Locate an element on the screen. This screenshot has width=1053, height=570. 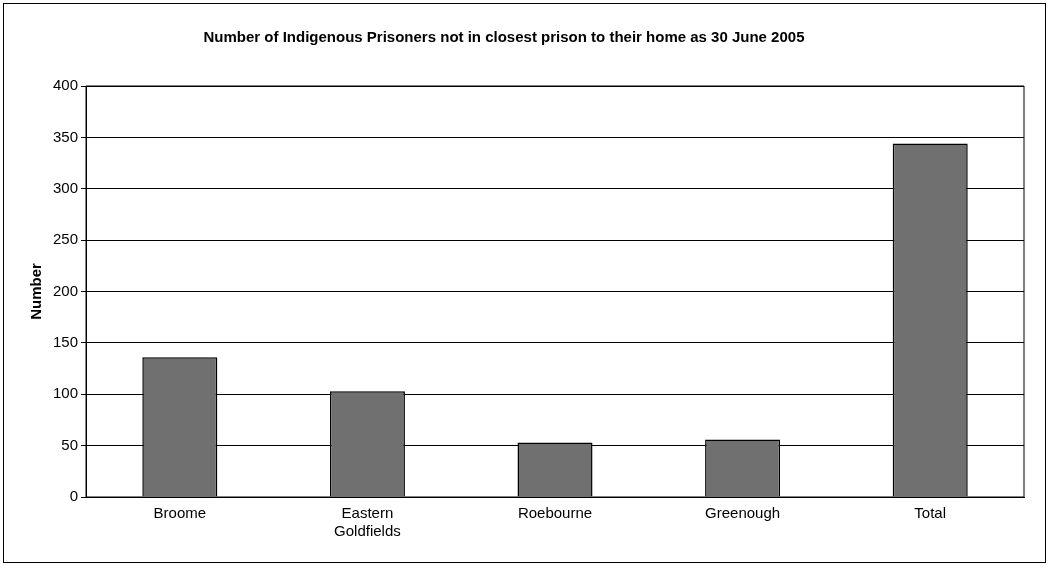
y-tick-label: 300 is located at coordinates (66, 187).